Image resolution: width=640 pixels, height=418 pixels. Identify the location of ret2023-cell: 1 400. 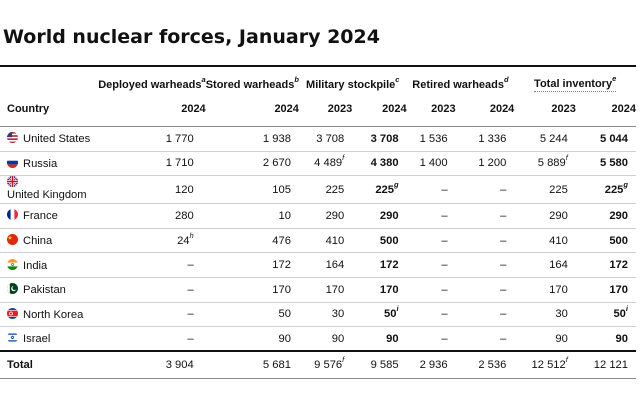
(431, 163).